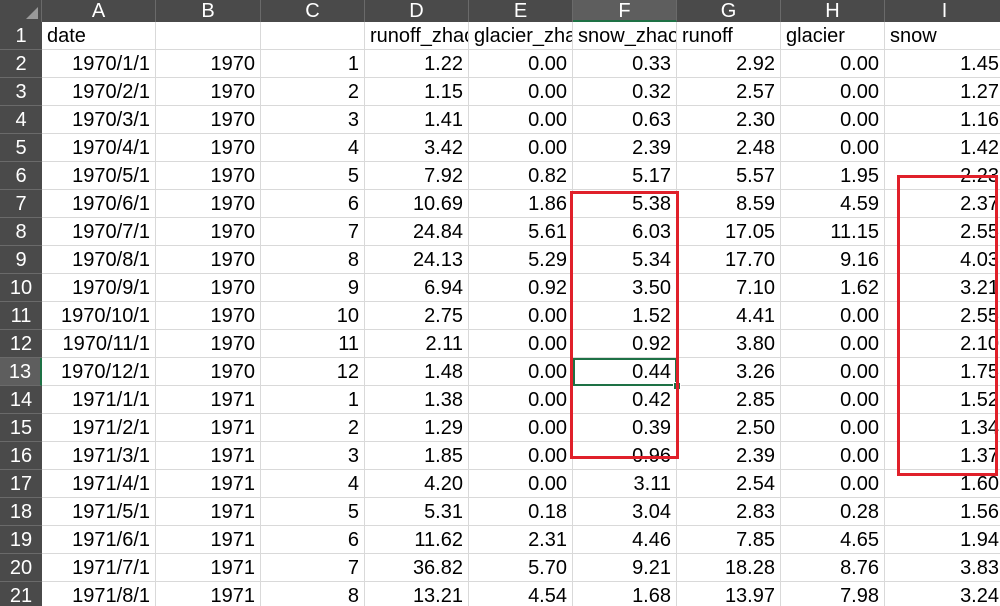 The image size is (1000, 606). I want to click on cell-i20: 3.83, so click(942, 568).